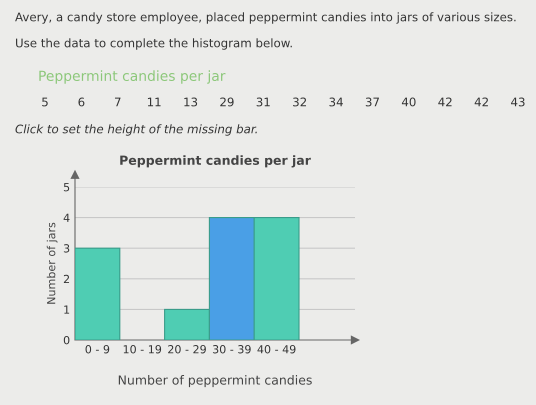 The width and height of the screenshot is (536, 405). I want to click on x-tick-label: 30 - 39, so click(231, 349).